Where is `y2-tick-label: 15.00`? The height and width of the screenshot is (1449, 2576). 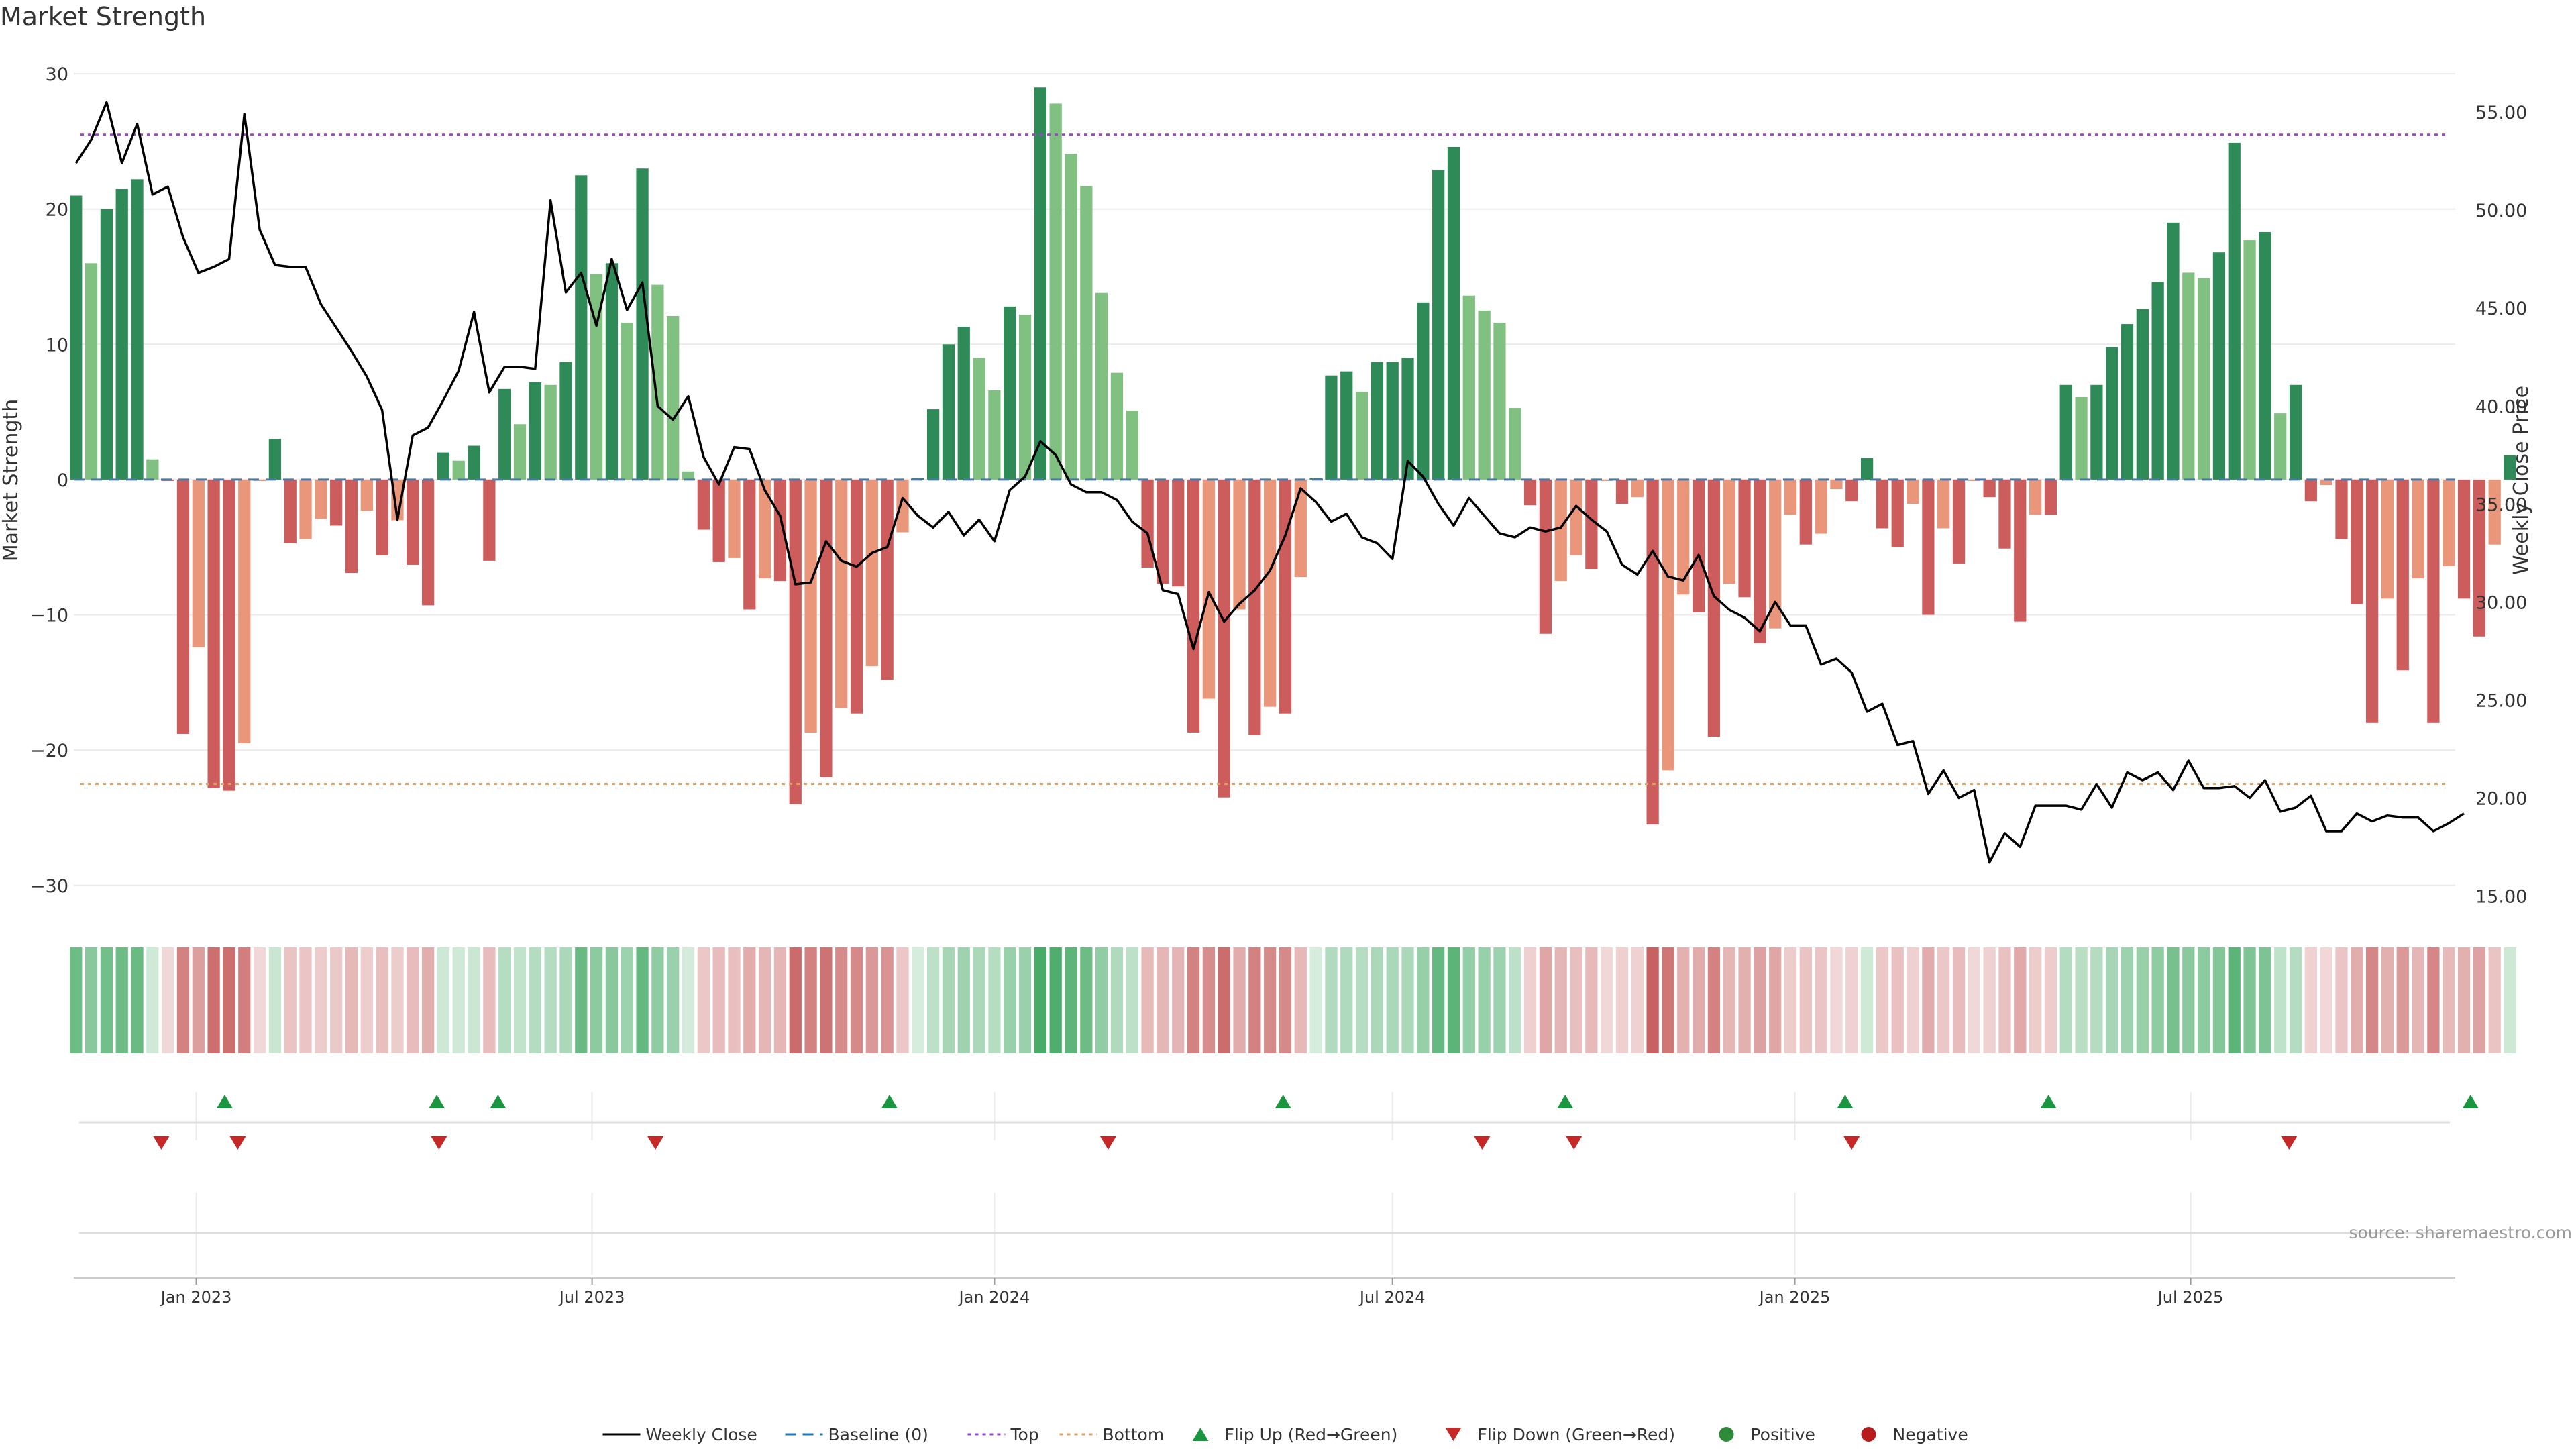 y2-tick-label: 15.00 is located at coordinates (2501, 896).